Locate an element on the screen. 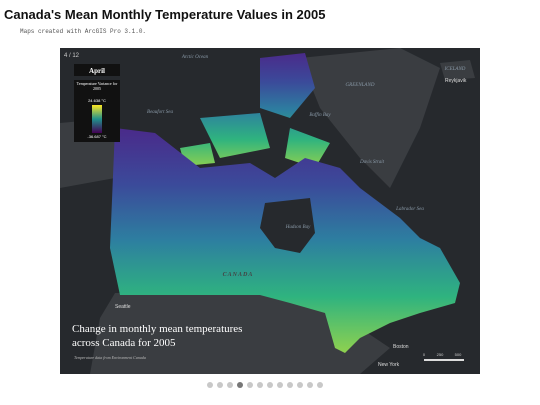 The image size is (540, 405). place-label: ICELAND is located at coordinates (455, 69).